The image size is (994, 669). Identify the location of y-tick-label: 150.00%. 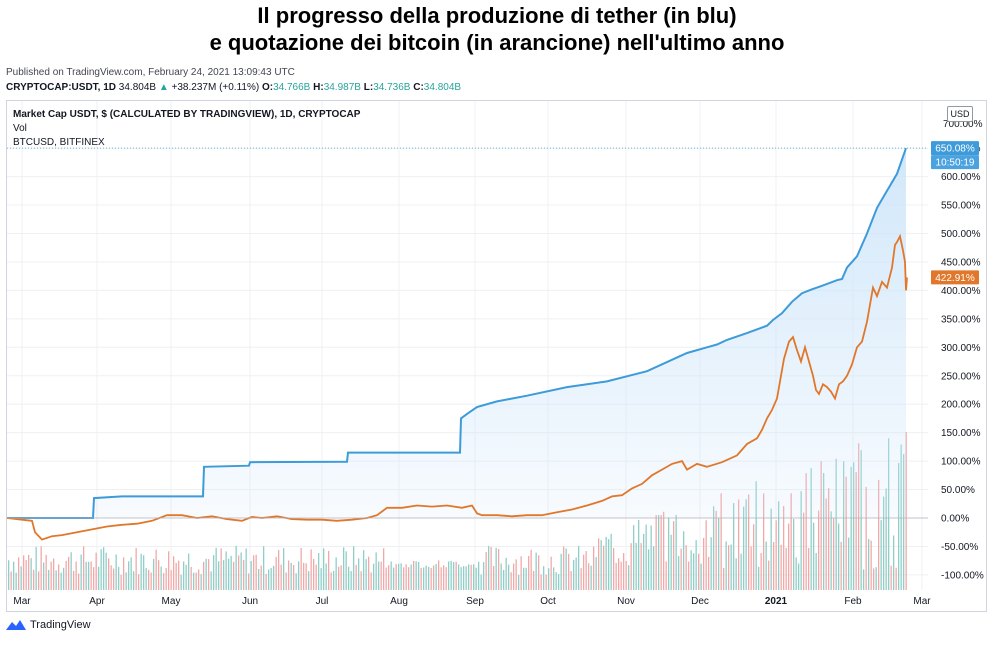
(961, 433).